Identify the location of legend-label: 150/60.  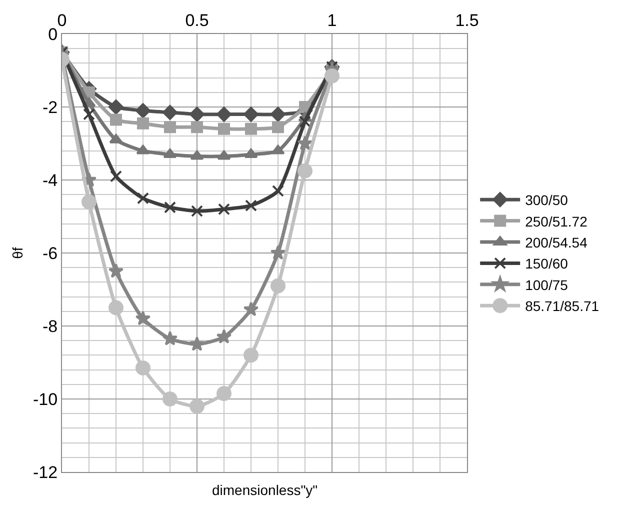
(546, 264).